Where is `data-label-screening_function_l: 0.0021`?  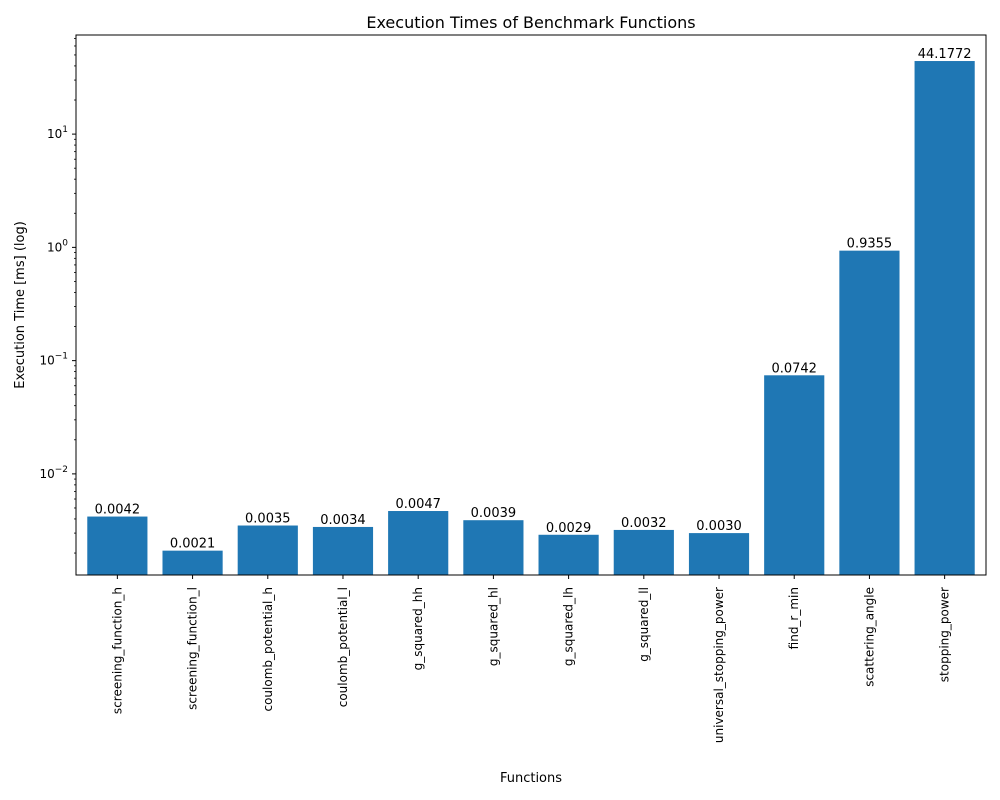
data-label-screening_function_l: 0.0021 is located at coordinates (193, 544).